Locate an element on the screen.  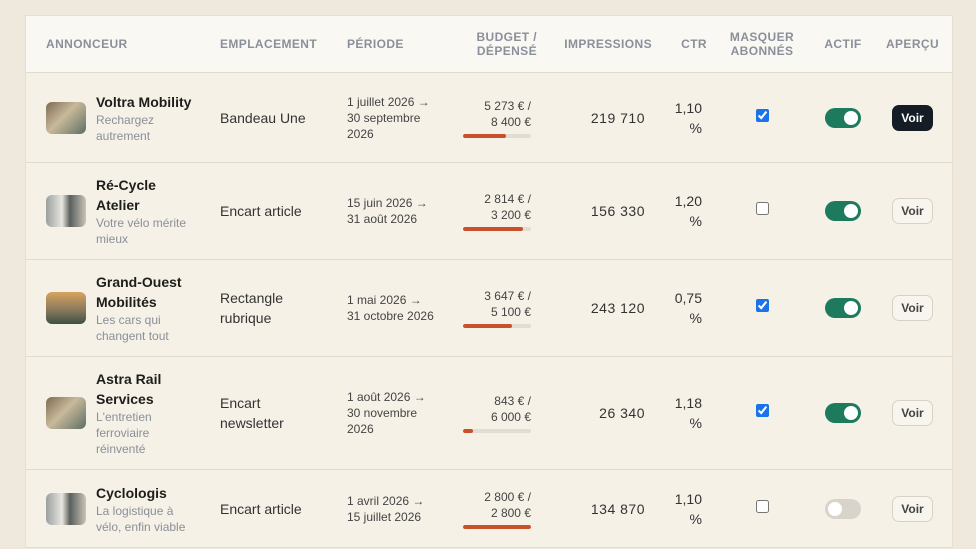
advertiser-tagline: La logistique à vélo, enfin viable is located at coordinates (141, 518).